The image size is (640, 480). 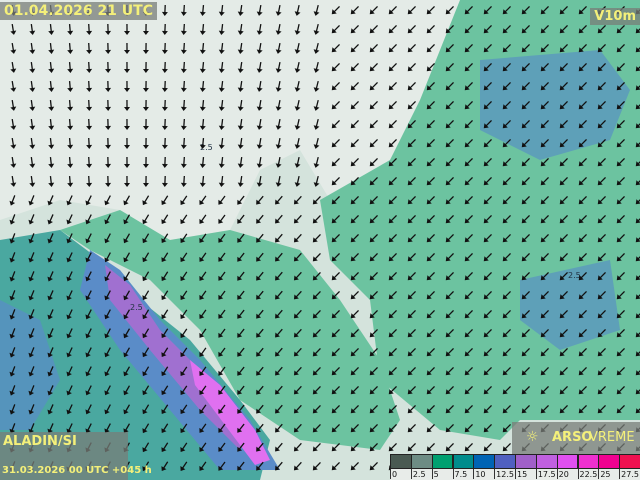 What do you see at coordinates (567, 461) in the screenshot?
I see `legend-swatch` at bounding box center [567, 461].